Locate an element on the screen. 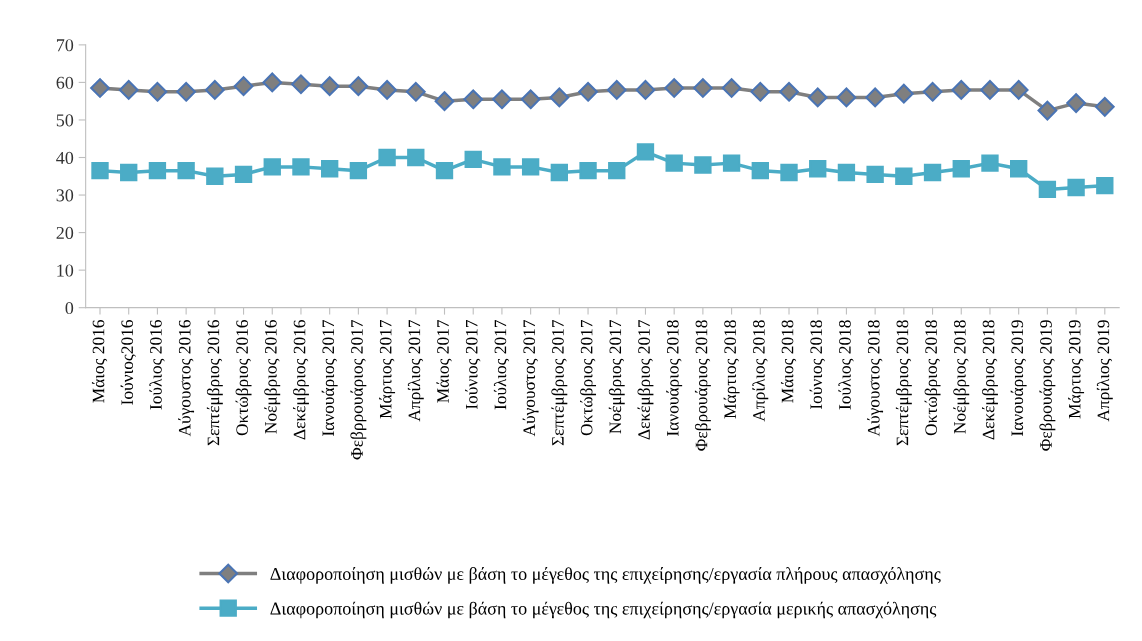  x-tick-label: Απρίλιος 2018 is located at coordinates (760, 371).